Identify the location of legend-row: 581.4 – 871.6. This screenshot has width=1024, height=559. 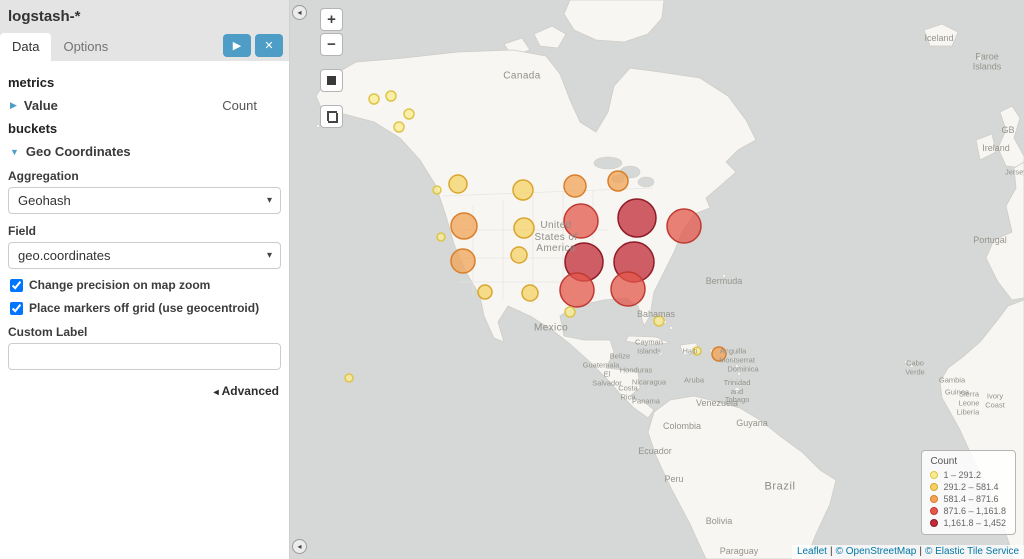
(968, 499).